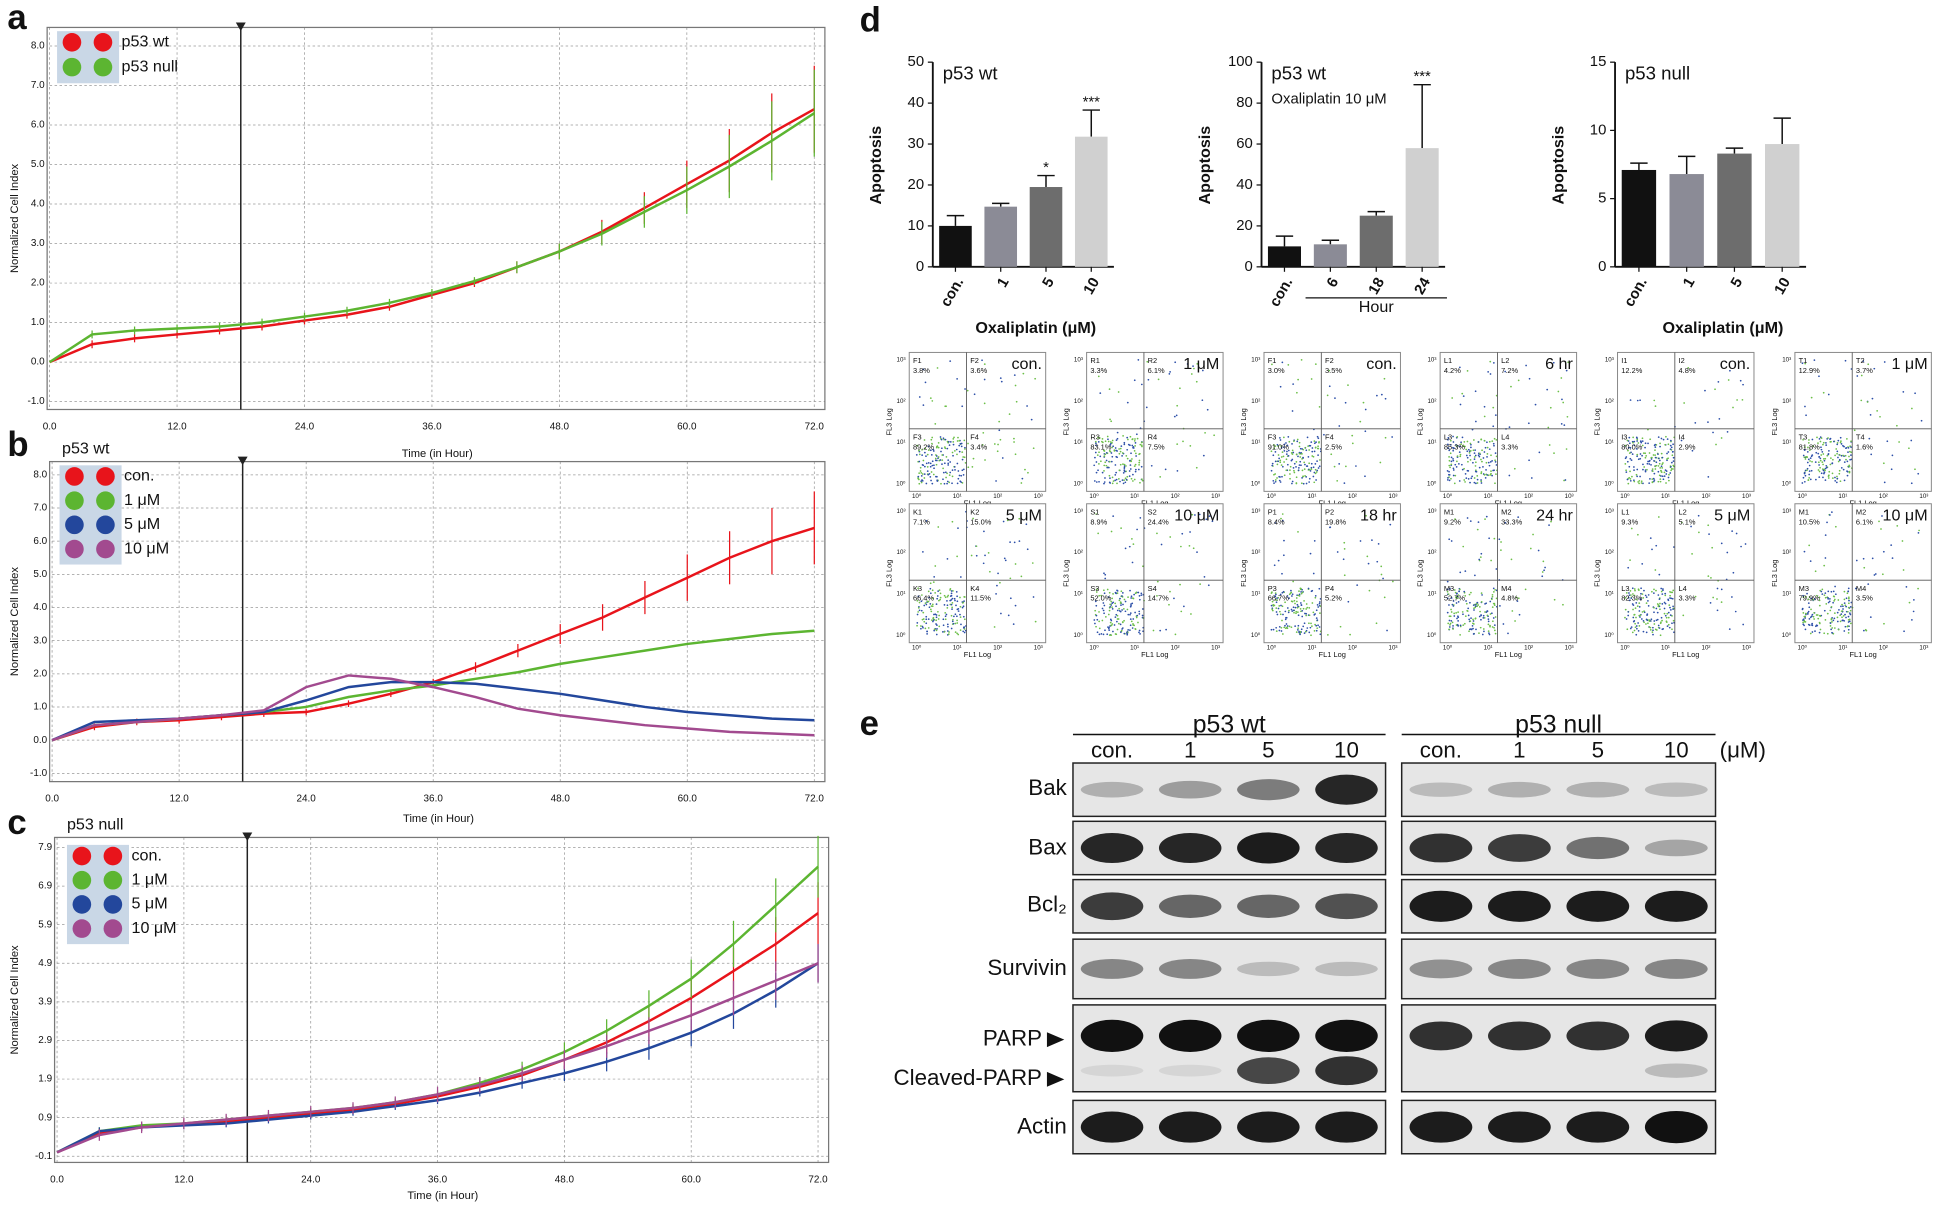 The image size is (1945, 1206). I want to click on chart-title: p53 wt, so click(971, 72).